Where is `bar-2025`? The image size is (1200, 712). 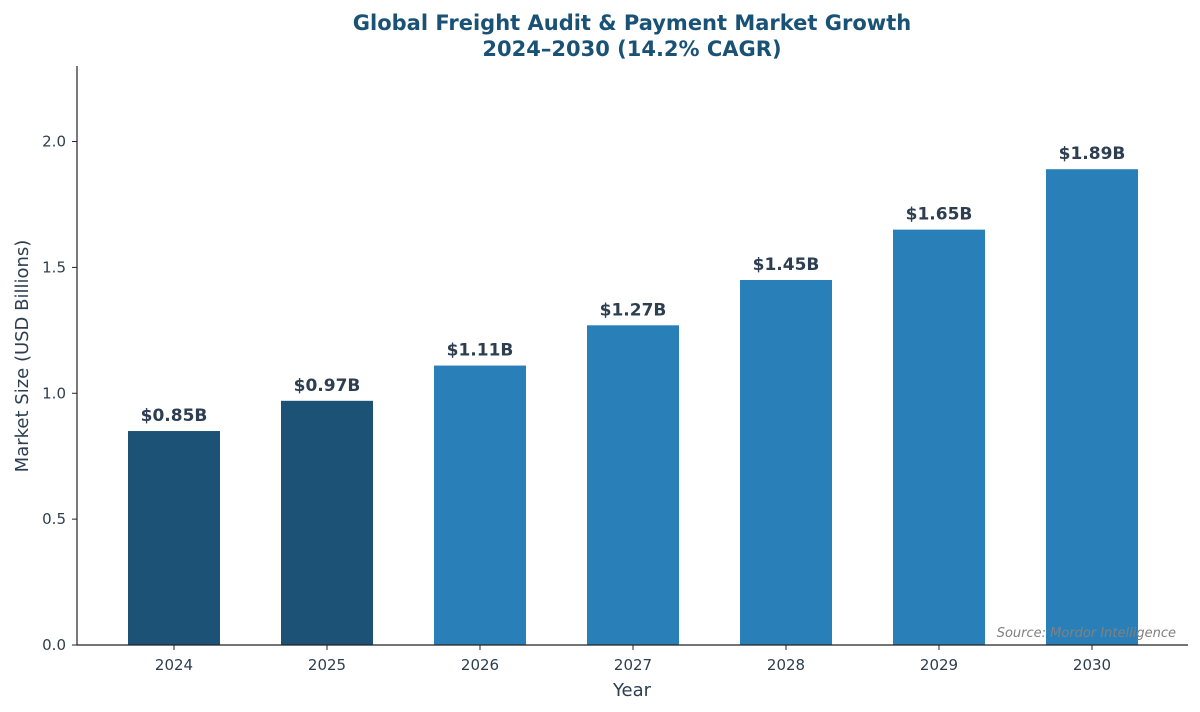
bar-2025 is located at coordinates (327, 522).